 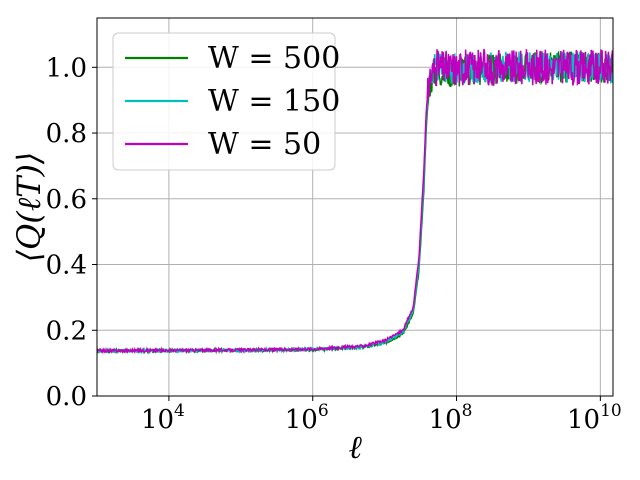 What do you see at coordinates (66, 134) in the screenshot?
I see `y-tick-label: 0.8` at bounding box center [66, 134].